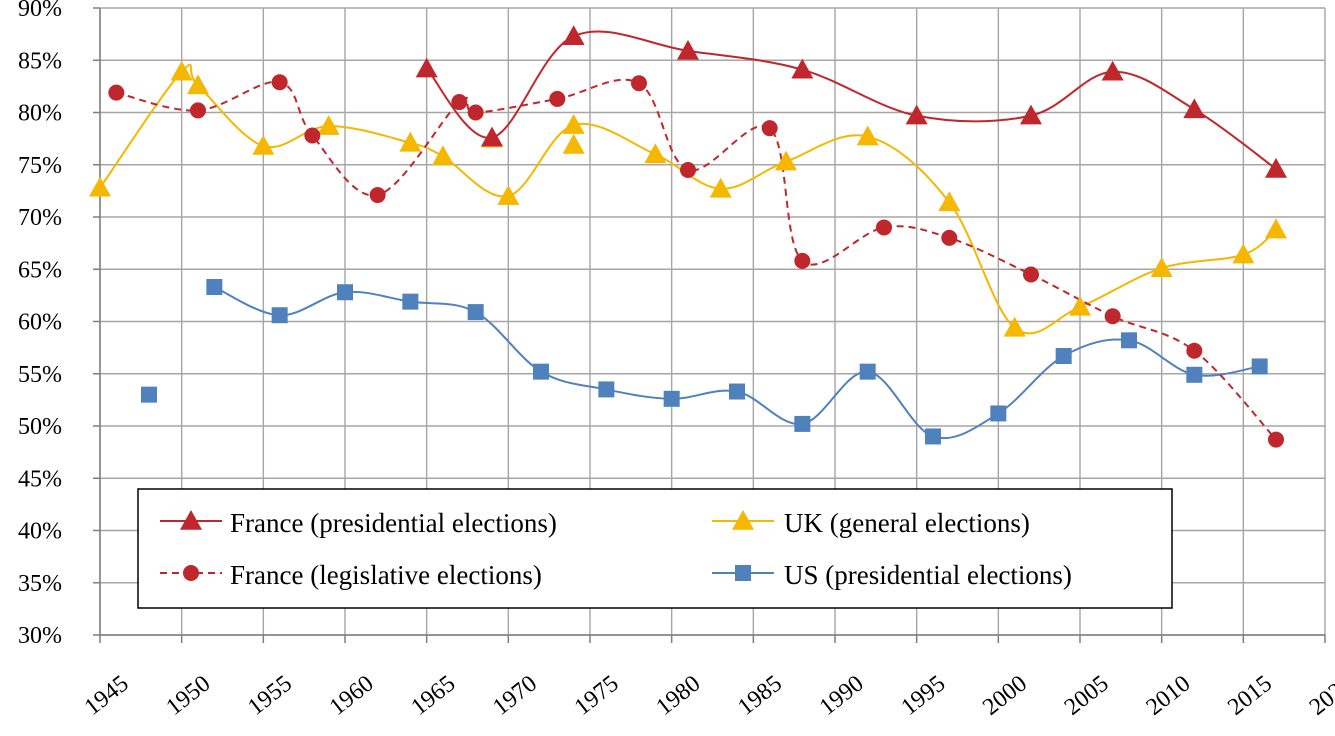 This screenshot has height=736, width=1335. I want to click on y-tick-label: 70%, so click(40, 218).